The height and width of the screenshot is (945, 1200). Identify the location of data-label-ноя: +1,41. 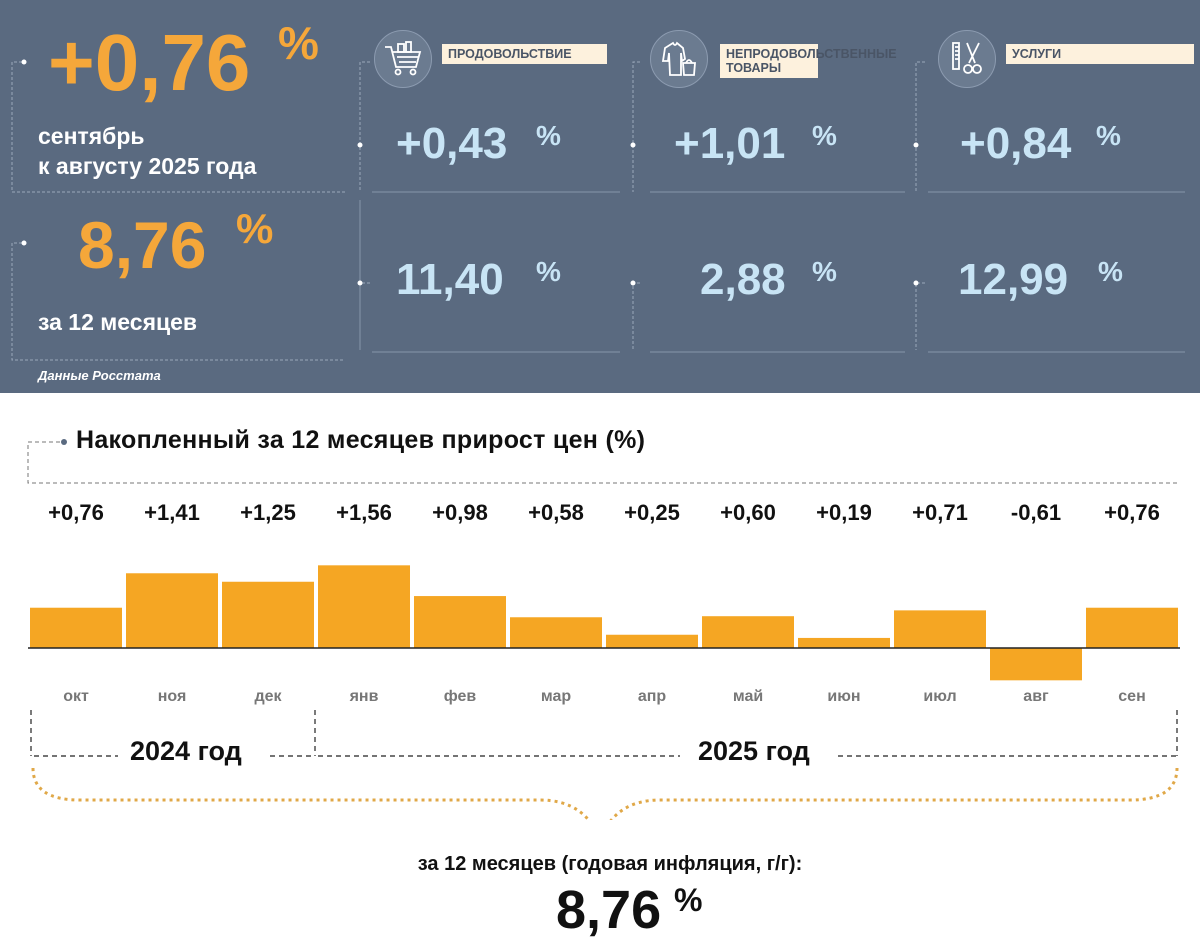
(172, 512).